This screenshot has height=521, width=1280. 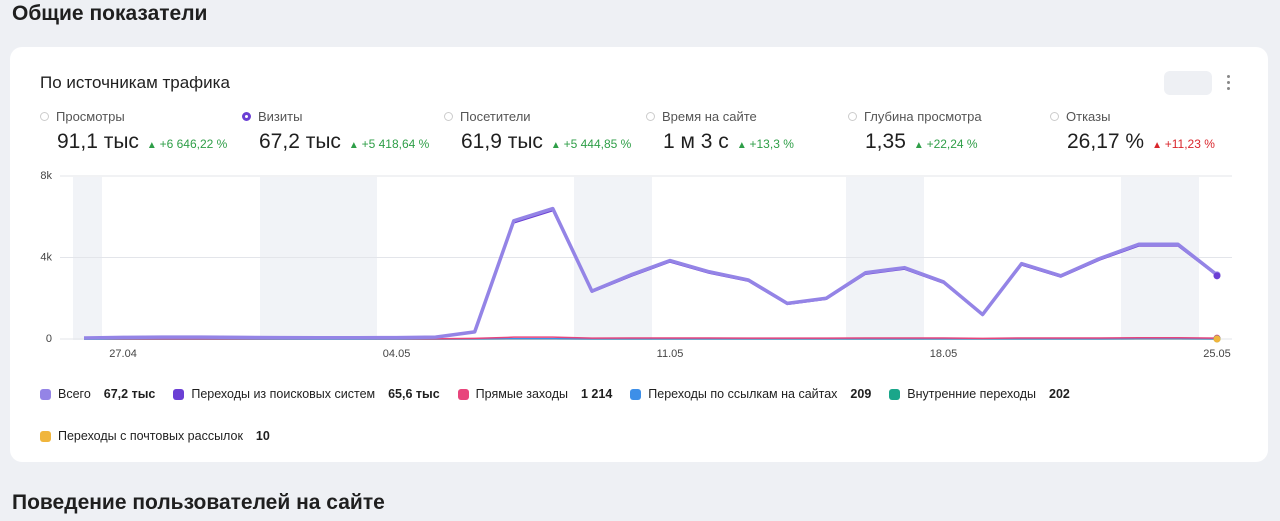 I want to click on x-tick-label: 27.04, so click(x=123, y=354).